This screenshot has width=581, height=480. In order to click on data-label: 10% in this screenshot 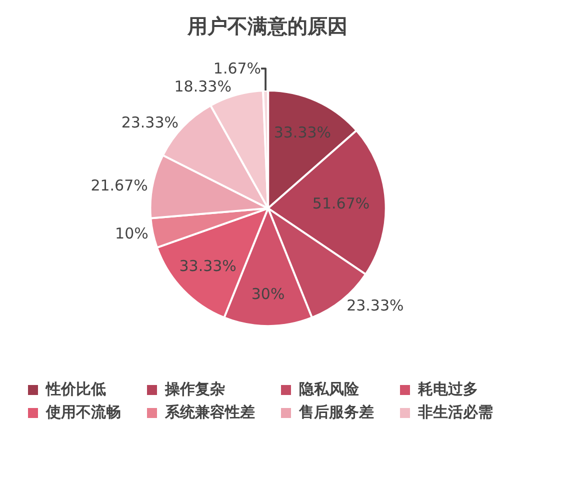, I will do `click(131, 233)`.